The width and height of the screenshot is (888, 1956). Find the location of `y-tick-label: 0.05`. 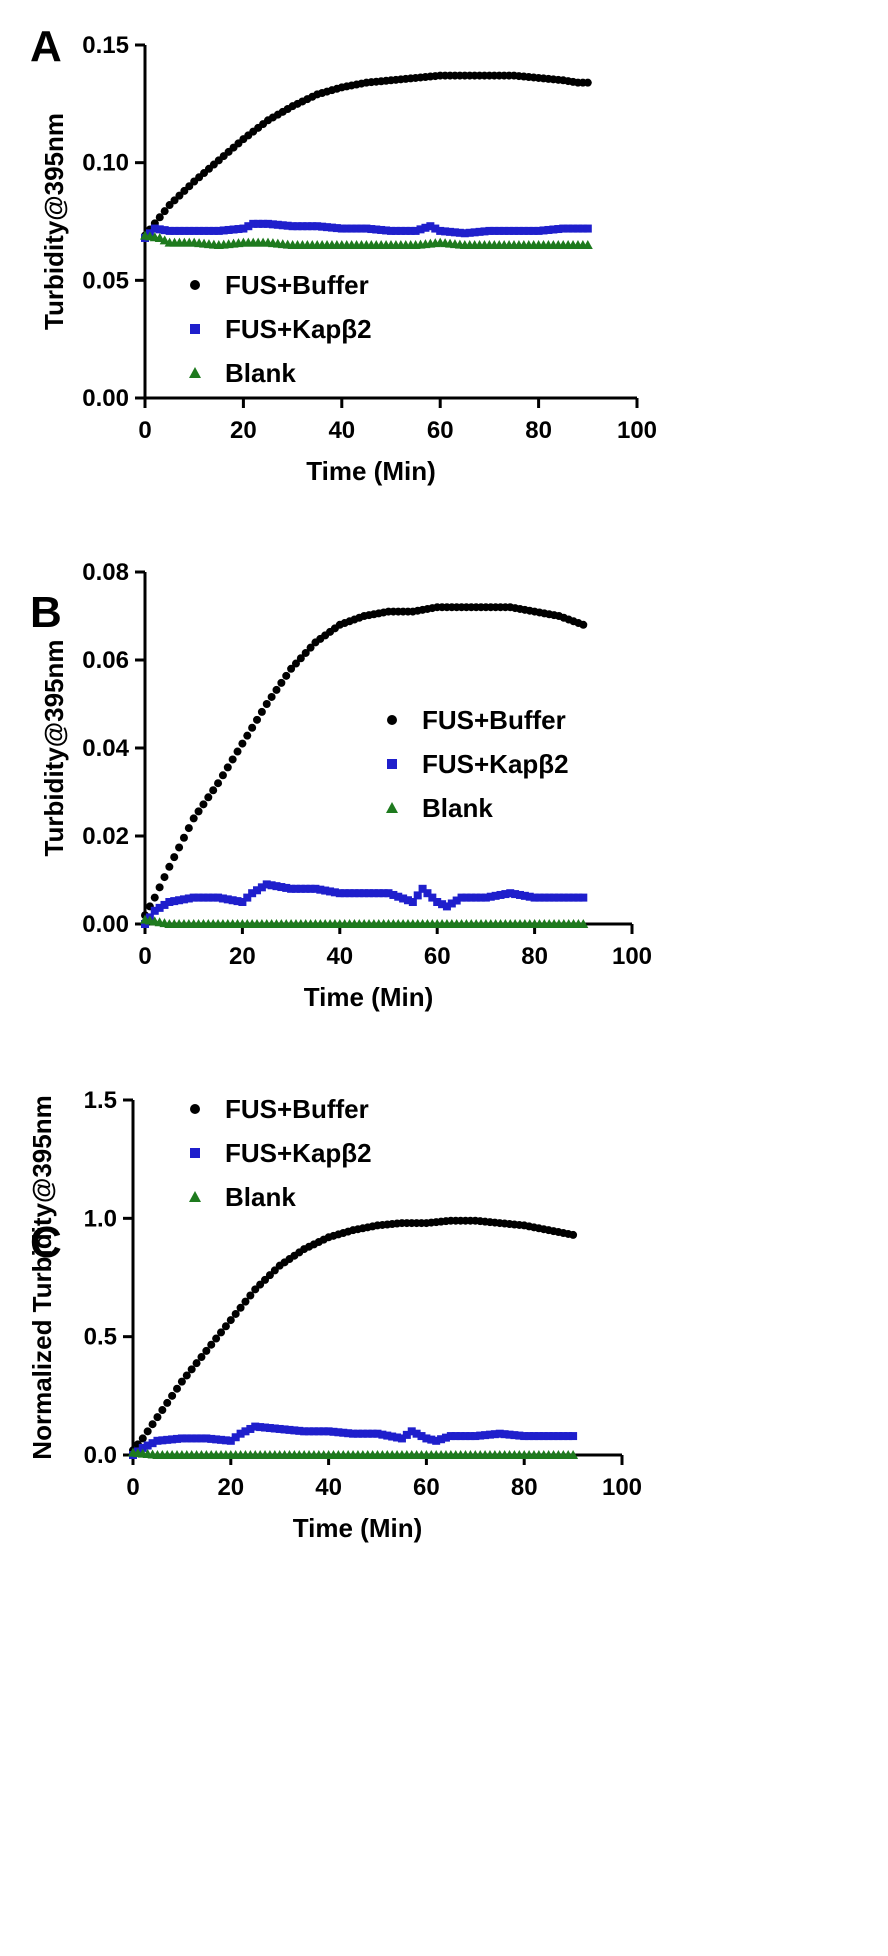

y-tick-label: 0.05 is located at coordinates (105, 280).